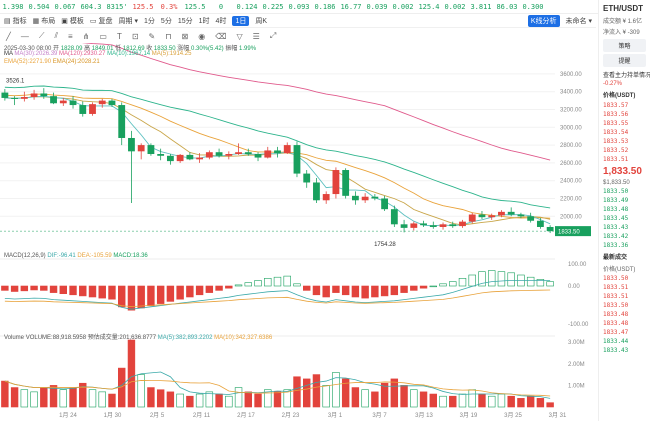  Describe the element at coordinates (221, 21) in the screenshot. I see `interval-tab: 4时` at that location.